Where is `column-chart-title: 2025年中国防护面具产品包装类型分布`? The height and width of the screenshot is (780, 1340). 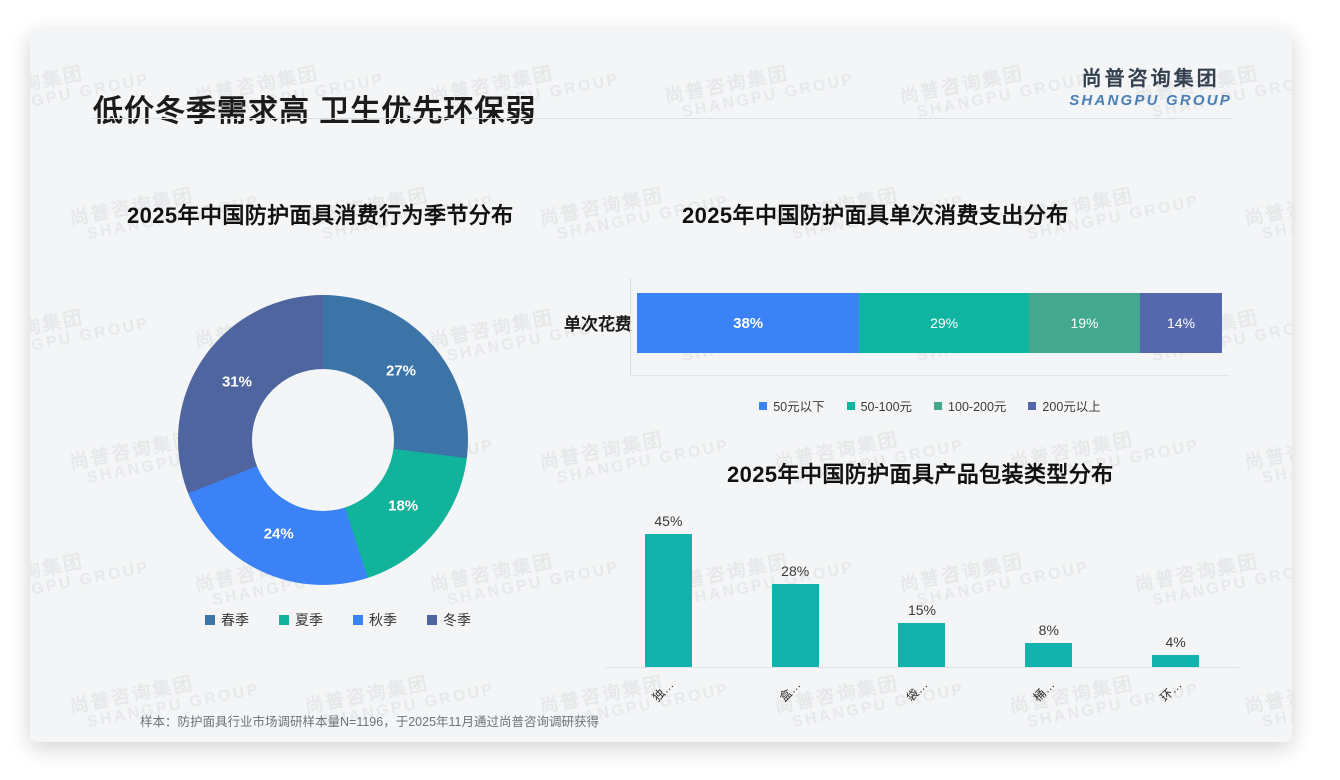 column-chart-title: 2025年中国防护面具产品包装类型分布 is located at coordinates (920, 474).